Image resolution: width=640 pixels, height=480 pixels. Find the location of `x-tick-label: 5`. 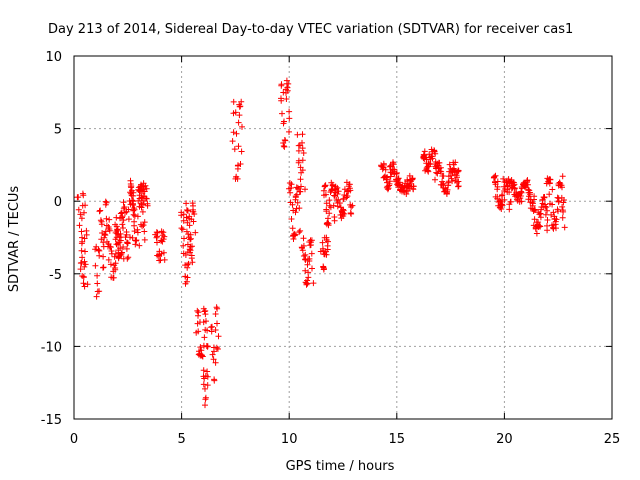

x-tick-label: 5 is located at coordinates (181, 439).